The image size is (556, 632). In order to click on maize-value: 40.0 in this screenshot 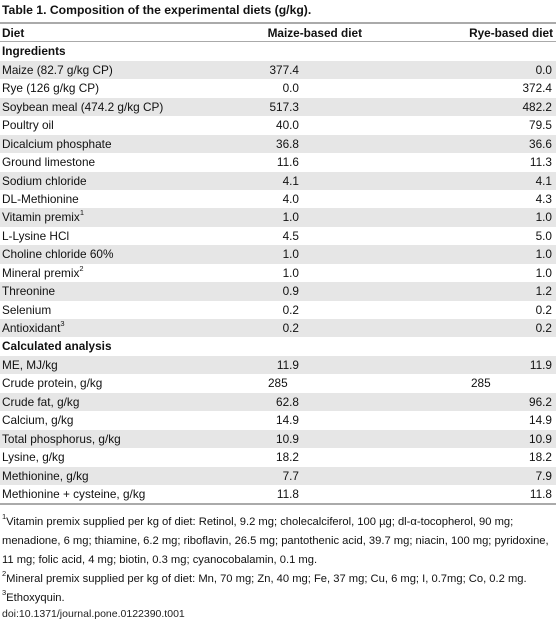, I will do `click(287, 125)`.